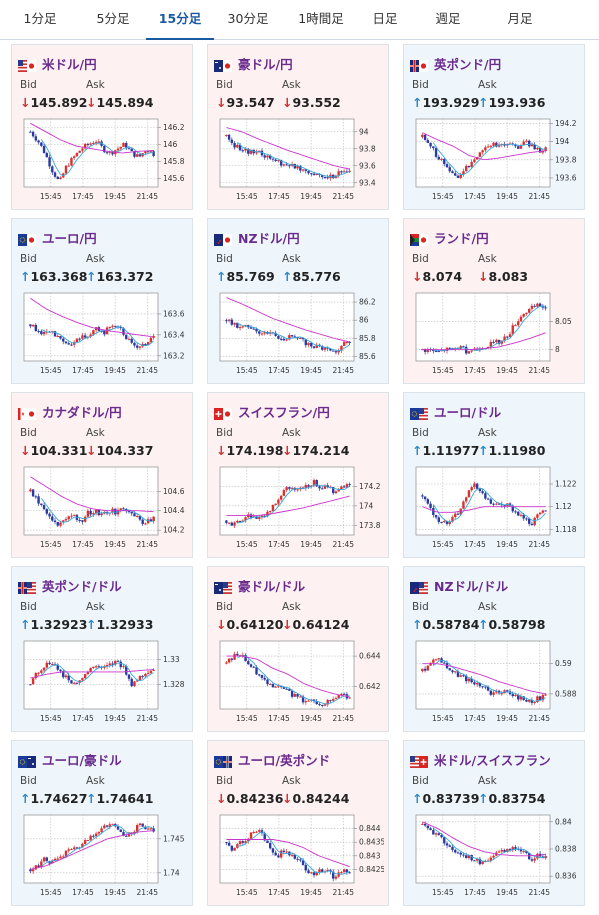  Describe the element at coordinates (448, 18) in the screenshot. I see `tab-weekly: 週足` at that location.